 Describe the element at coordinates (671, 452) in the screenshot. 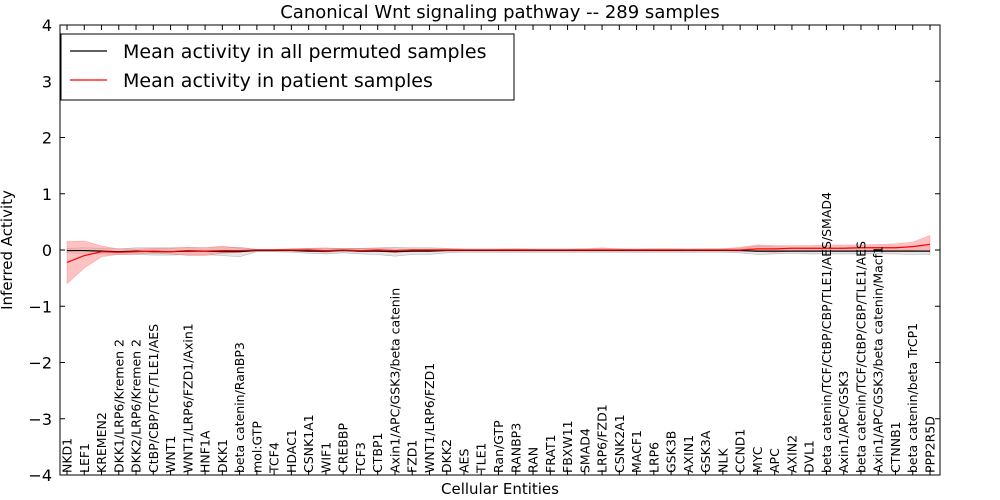

I see `x-tick-label: GSK3B` at that location.